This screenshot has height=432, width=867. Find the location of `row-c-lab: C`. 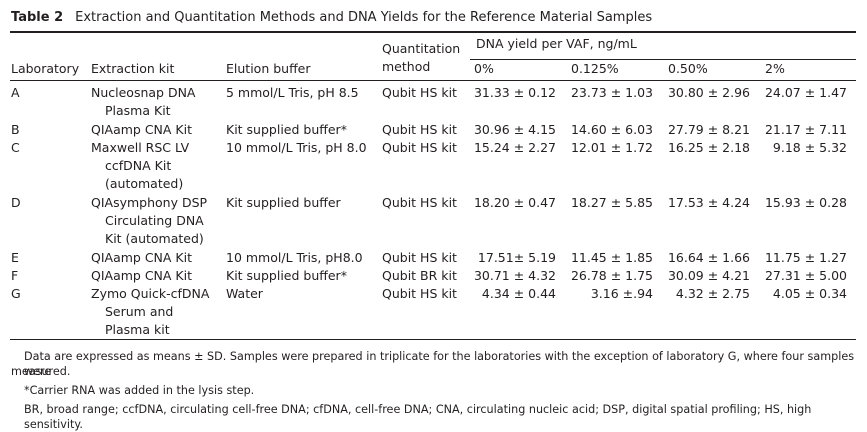

row-c-lab: C is located at coordinates (15, 147).